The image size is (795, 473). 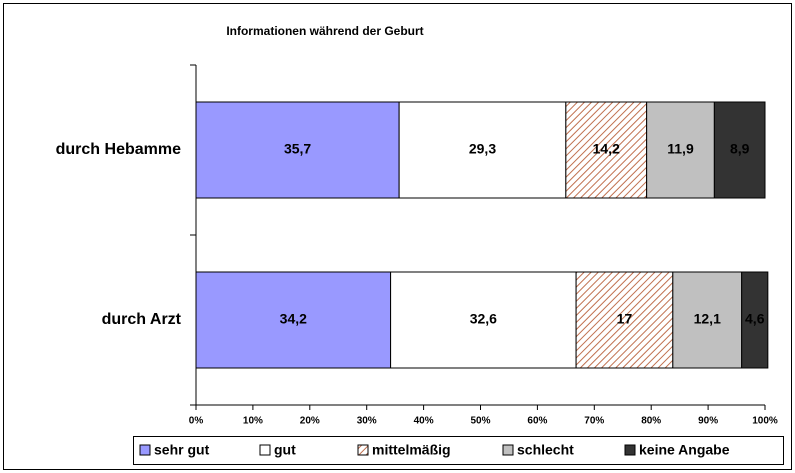 I want to click on x-tick-label: 50%, so click(x=480, y=421).